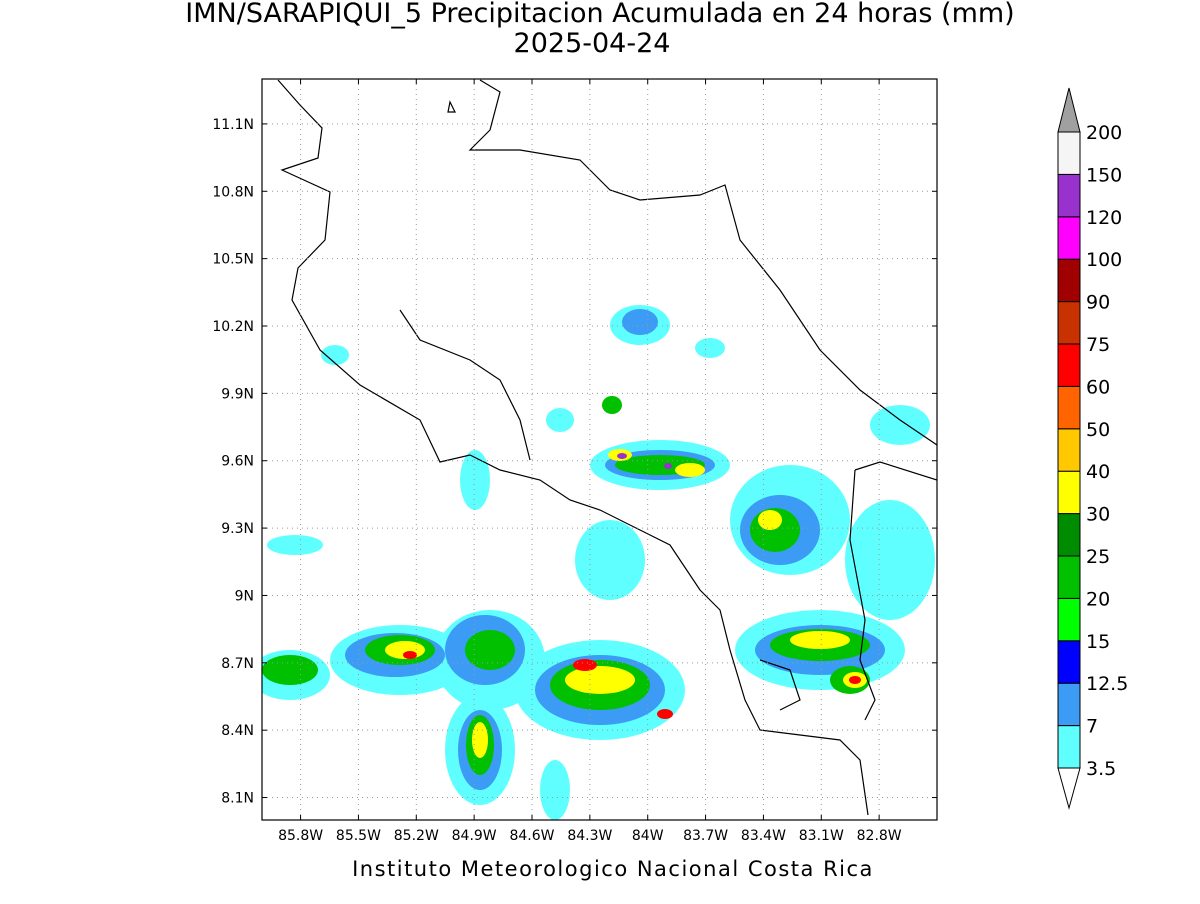 The height and width of the screenshot is (904, 1200). What do you see at coordinates (1101, 769) in the screenshot?
I see `colorbar-label: 3.5` at bounding box center [1101, 769].